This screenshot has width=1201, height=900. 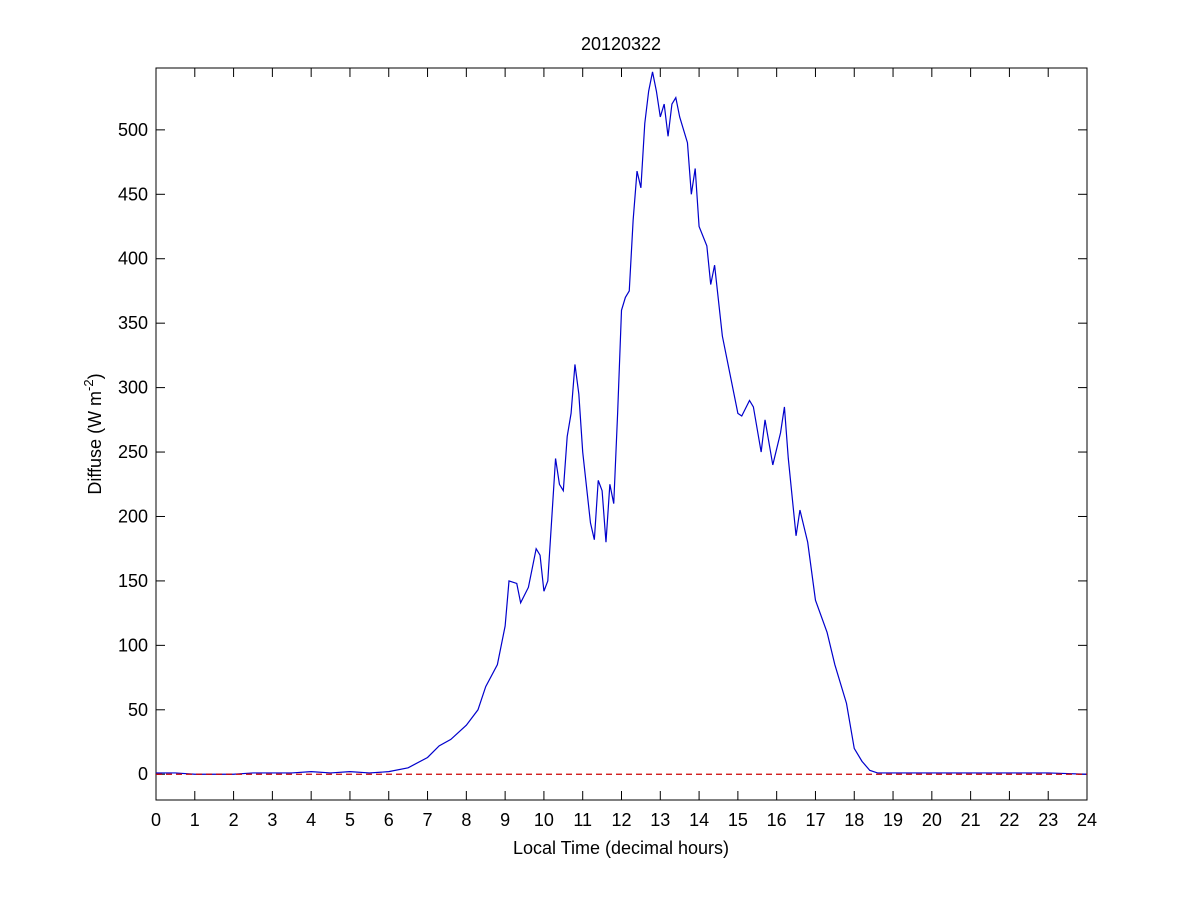 What do you see at coordinates (133, 194) in the screenshot?
I see `y-tick-label: 450` at bounding box center [133, 194].